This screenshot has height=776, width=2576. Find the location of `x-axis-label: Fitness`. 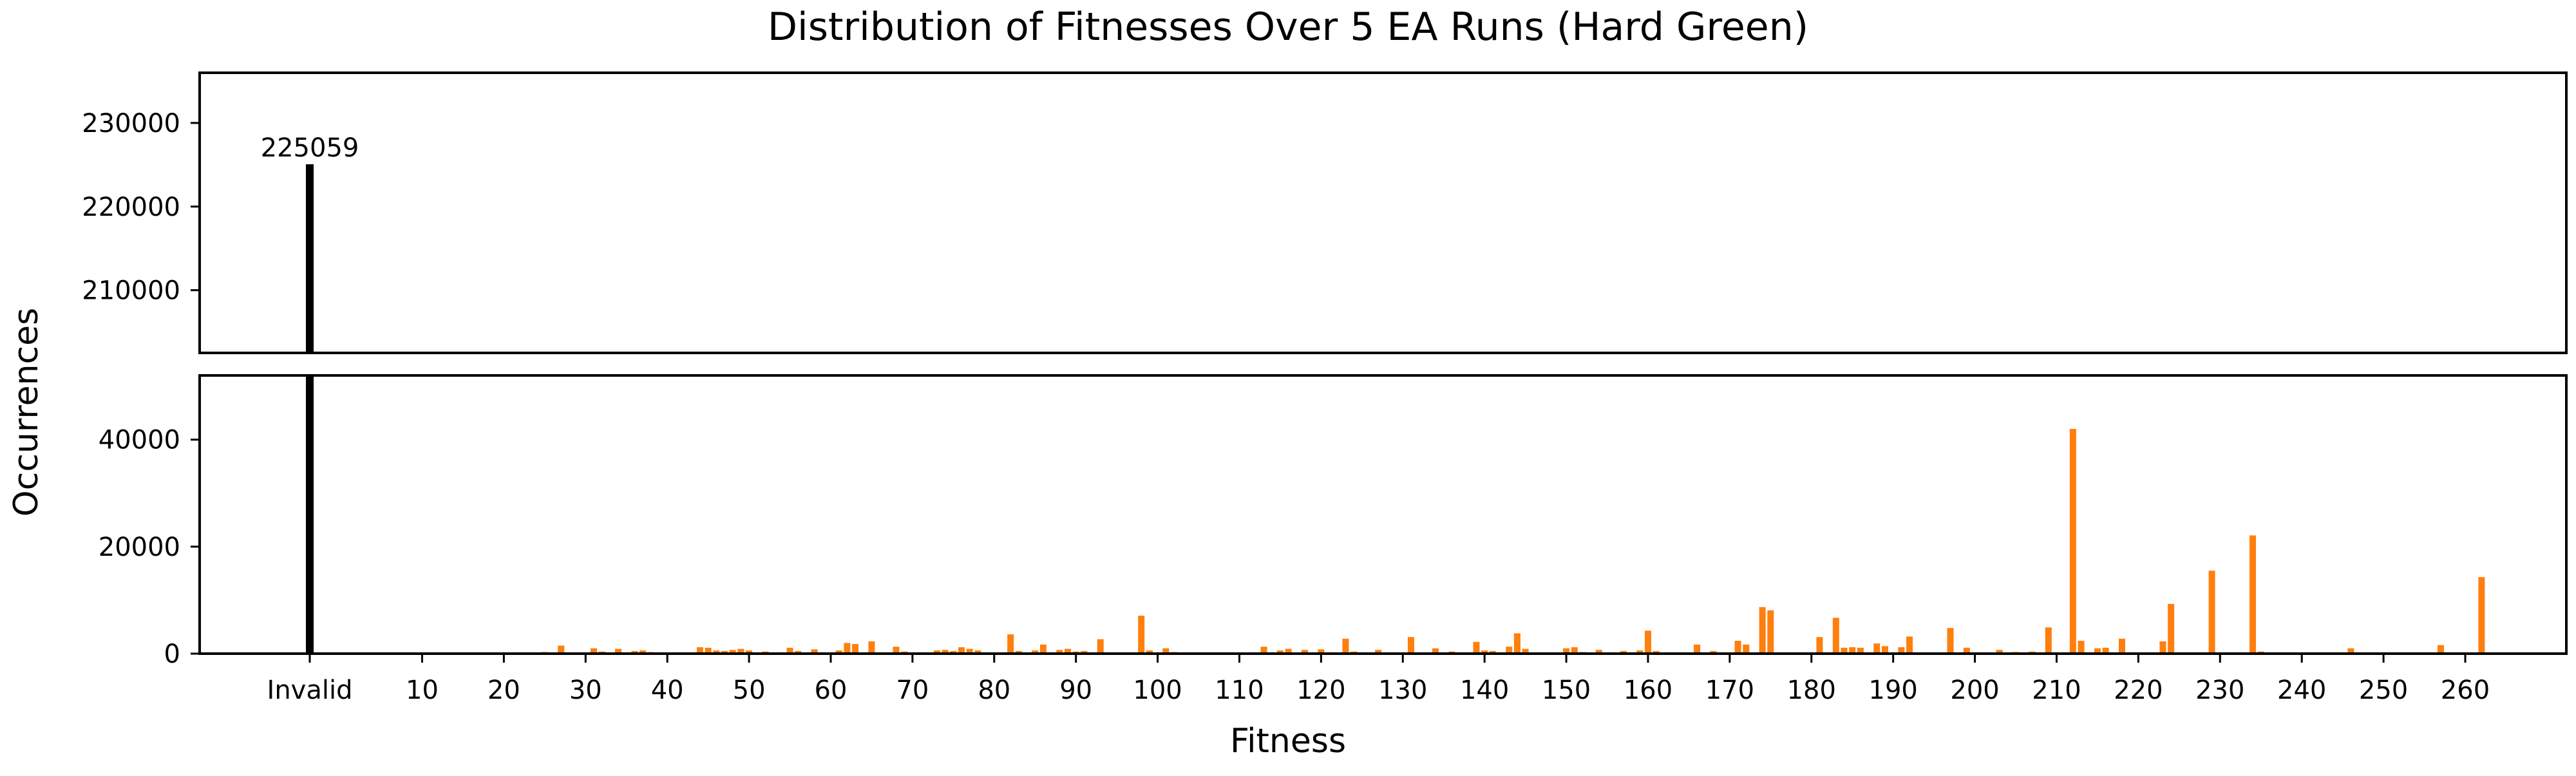

x-axis-label: Fitness is located at coordinates (1288, 742).